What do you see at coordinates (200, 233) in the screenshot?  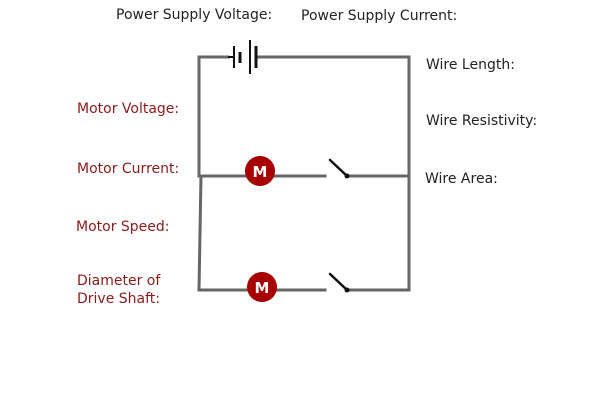 I see `left-wire-lower` at bounding box center [200, 233].